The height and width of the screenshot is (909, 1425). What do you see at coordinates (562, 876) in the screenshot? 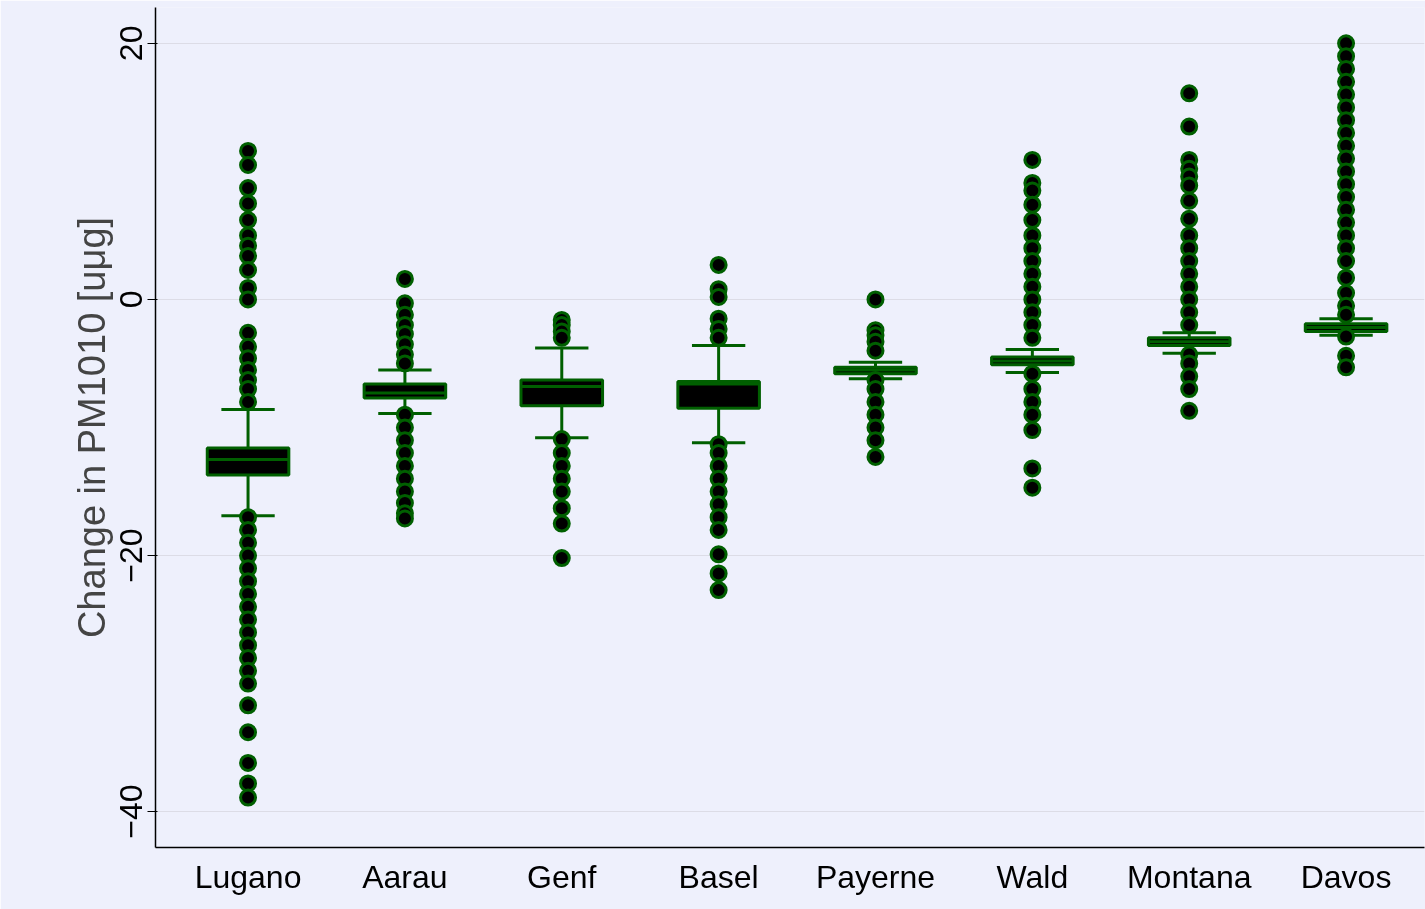
I see `x-tick-label: Genf` at bounding box center [562, 876].